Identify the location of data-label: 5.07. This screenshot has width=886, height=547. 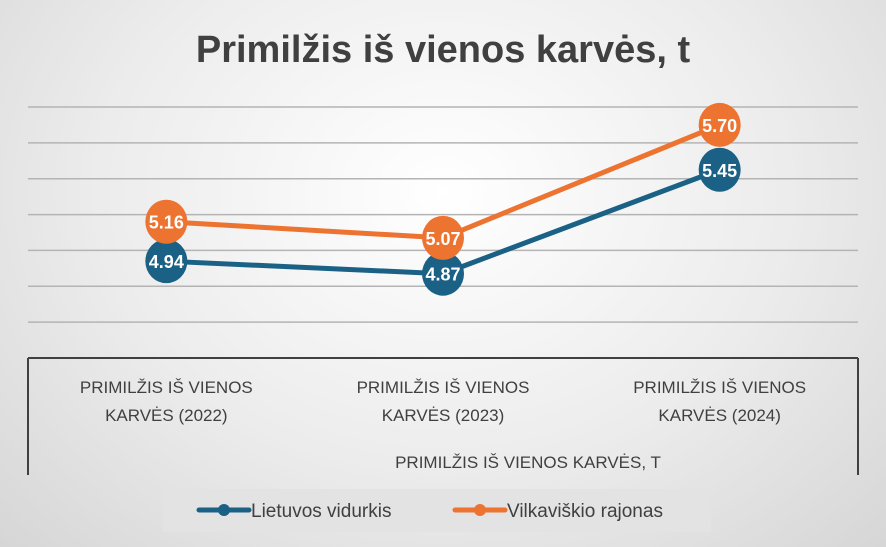
(442, 239).